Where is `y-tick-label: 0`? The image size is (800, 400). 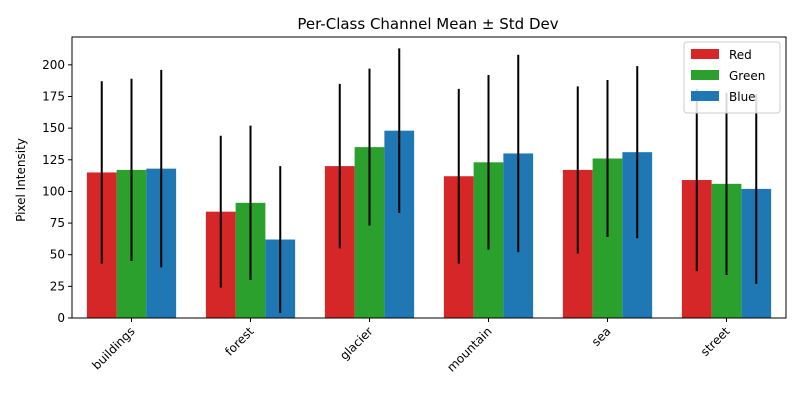
y-tick-label: 0 is located at coordinates (61, 318).